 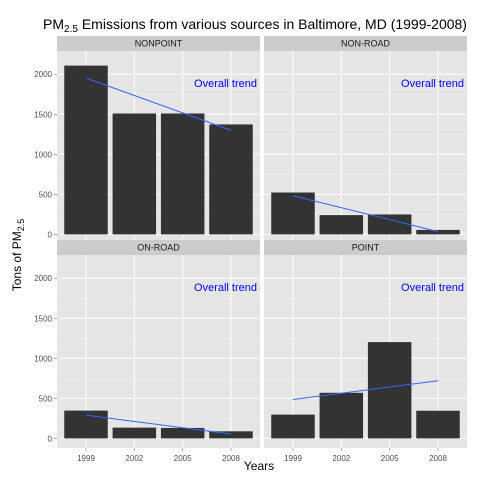 What do you see at coordinates (182, 174) in the screenshot?
I see `bar-nonpoint-2005` at bounding box center [182, 174].